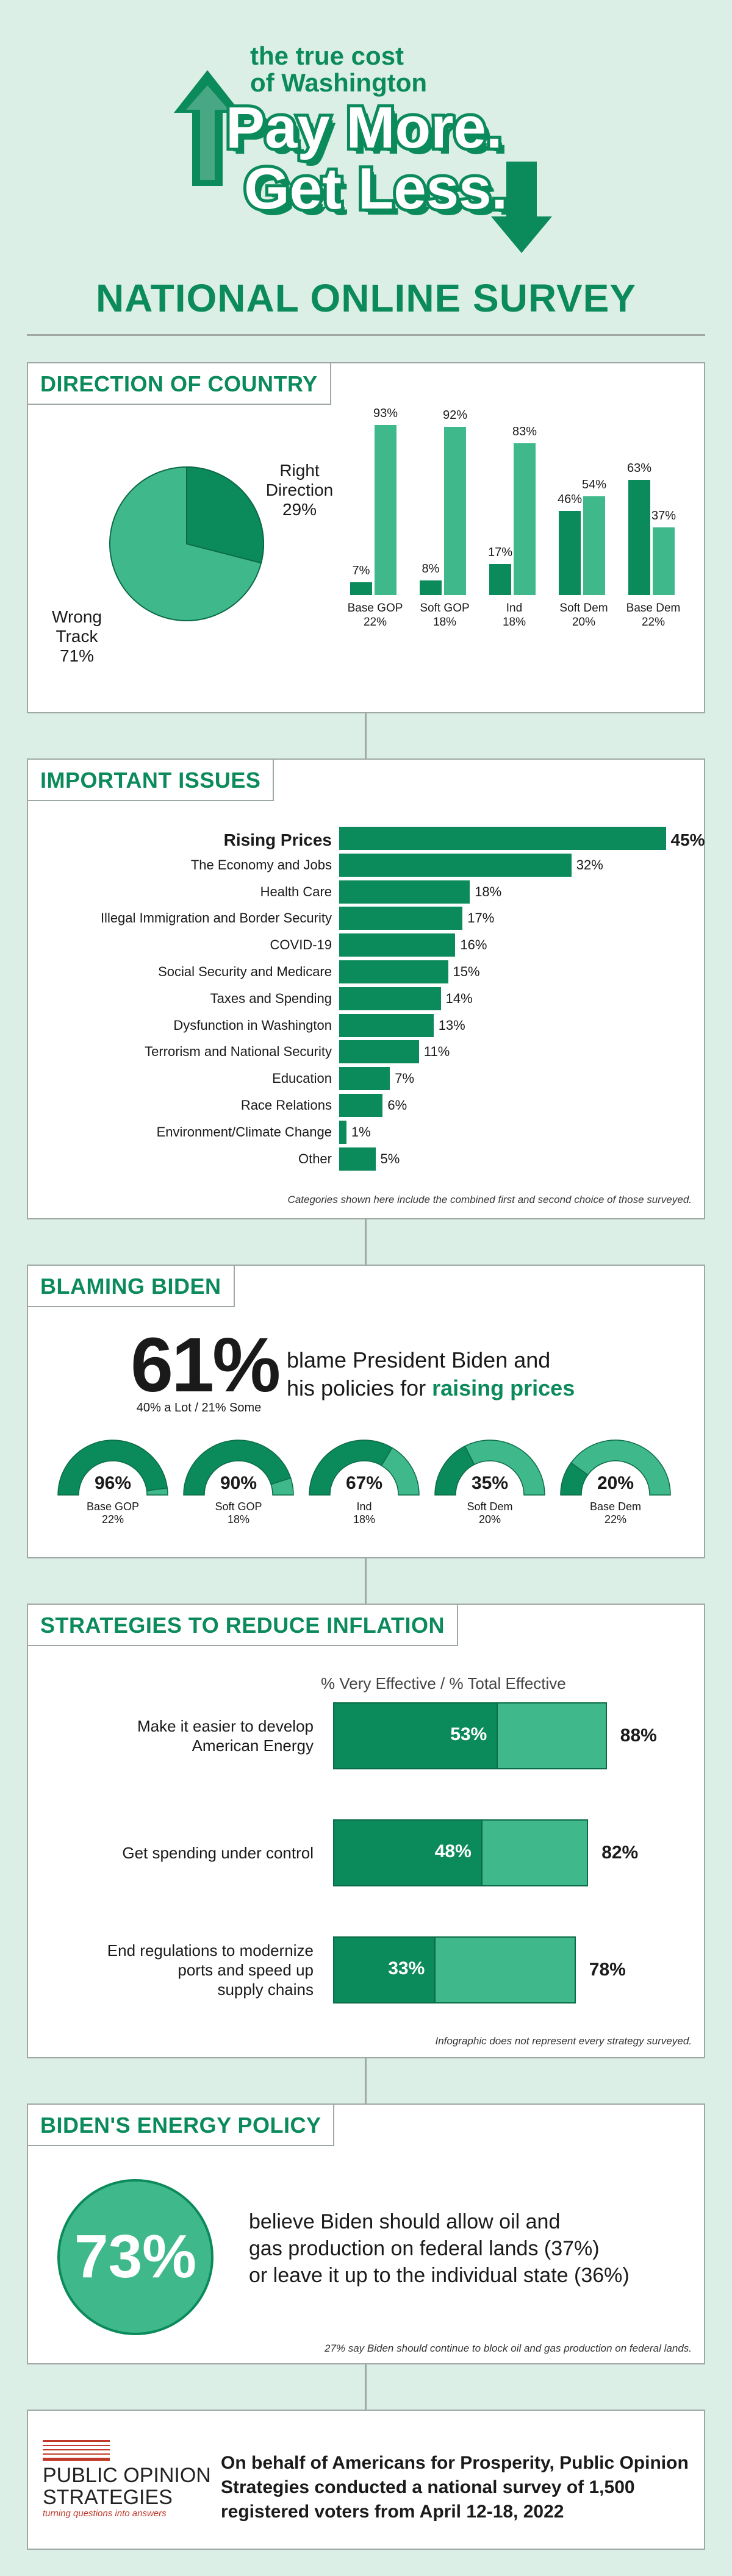  Describe the element at coordinates (445, 608) in the screenshot. I see `dir-category-label: Soft GOP` at that location.